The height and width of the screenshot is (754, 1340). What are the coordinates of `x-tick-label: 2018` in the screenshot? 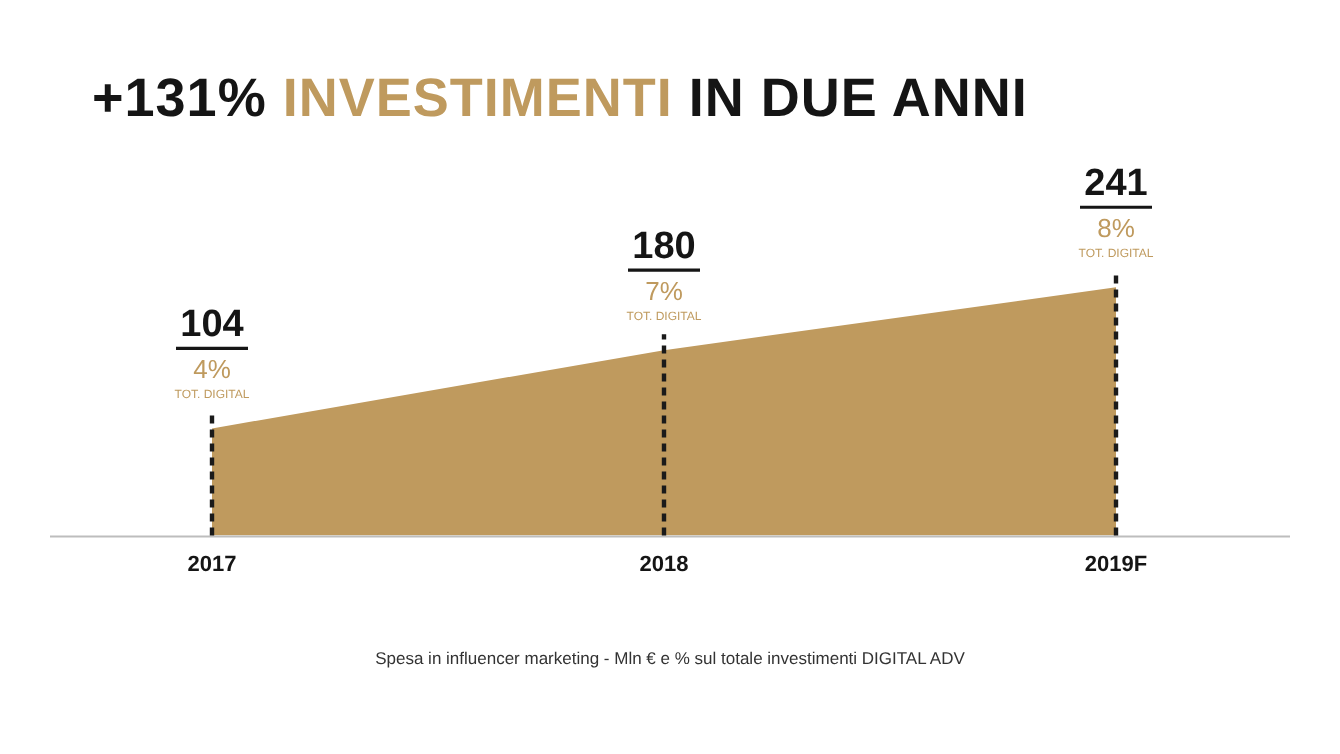 It's located at (664, 564).